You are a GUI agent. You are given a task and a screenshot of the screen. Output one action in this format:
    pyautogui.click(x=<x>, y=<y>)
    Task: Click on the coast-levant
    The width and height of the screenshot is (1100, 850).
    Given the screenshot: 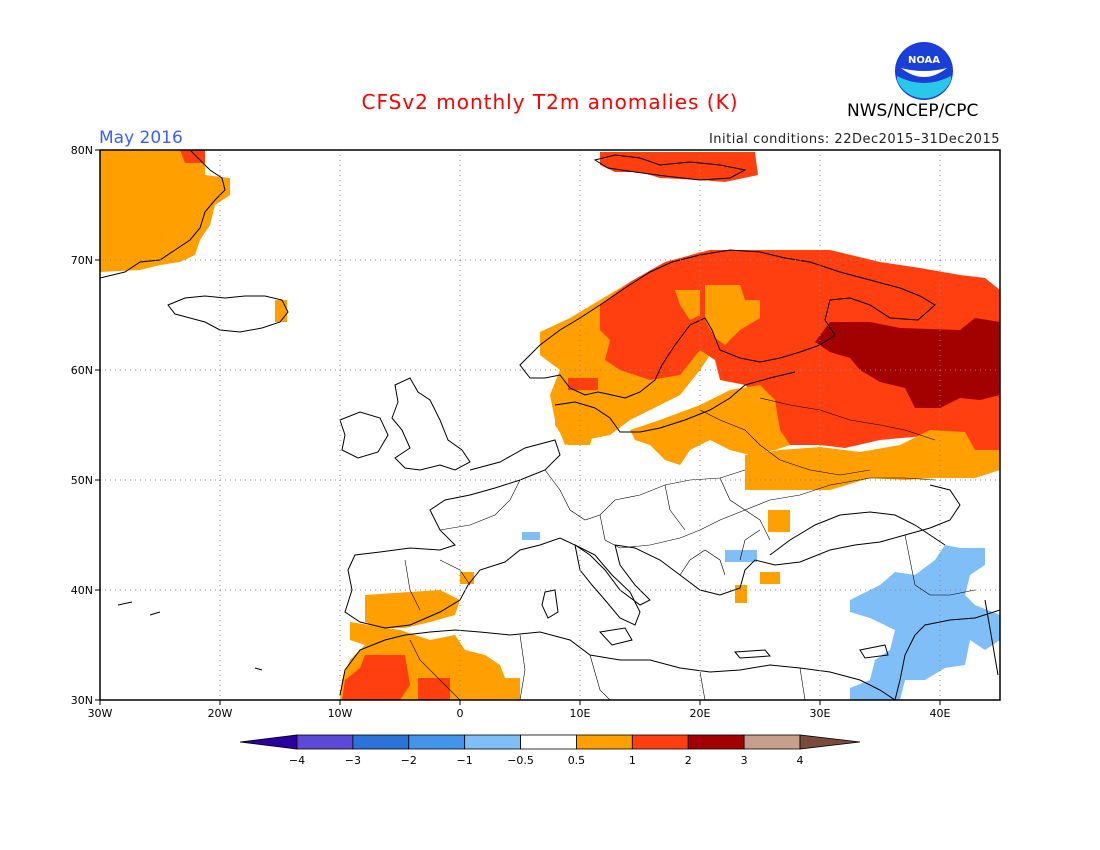 What is the action you would take?
    pyautogui.click(x=947, y=654)
    